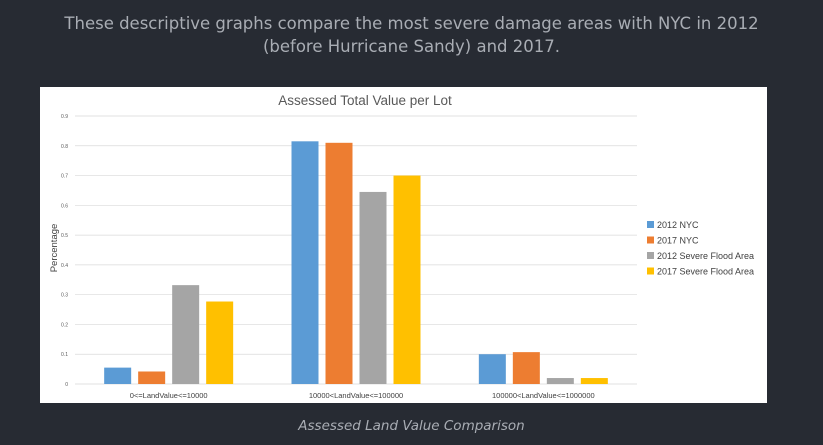 The height and width of the screenshot is (445, 823). What do you see at coordinates (64, 117) in the screenshot?
I see `y-tick-label: 0.9` at bounding box center [64, 117].